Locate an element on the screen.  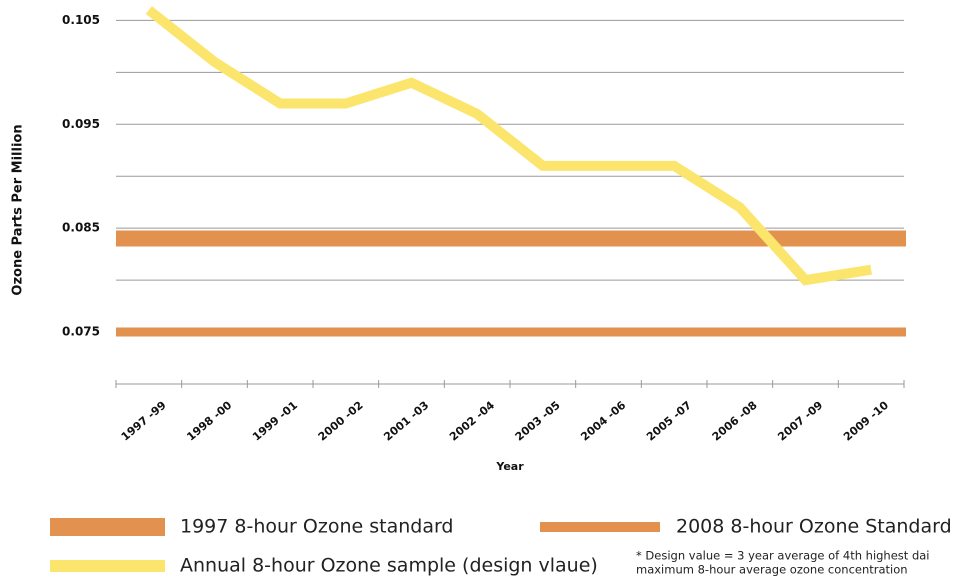
y-tick-label: 0.095 is located at coordinates (81, 124).